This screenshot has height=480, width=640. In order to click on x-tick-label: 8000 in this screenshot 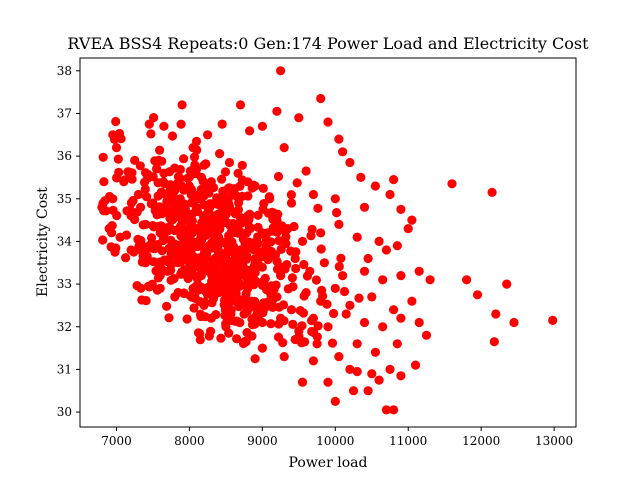, I will do `click(189, 441)`.